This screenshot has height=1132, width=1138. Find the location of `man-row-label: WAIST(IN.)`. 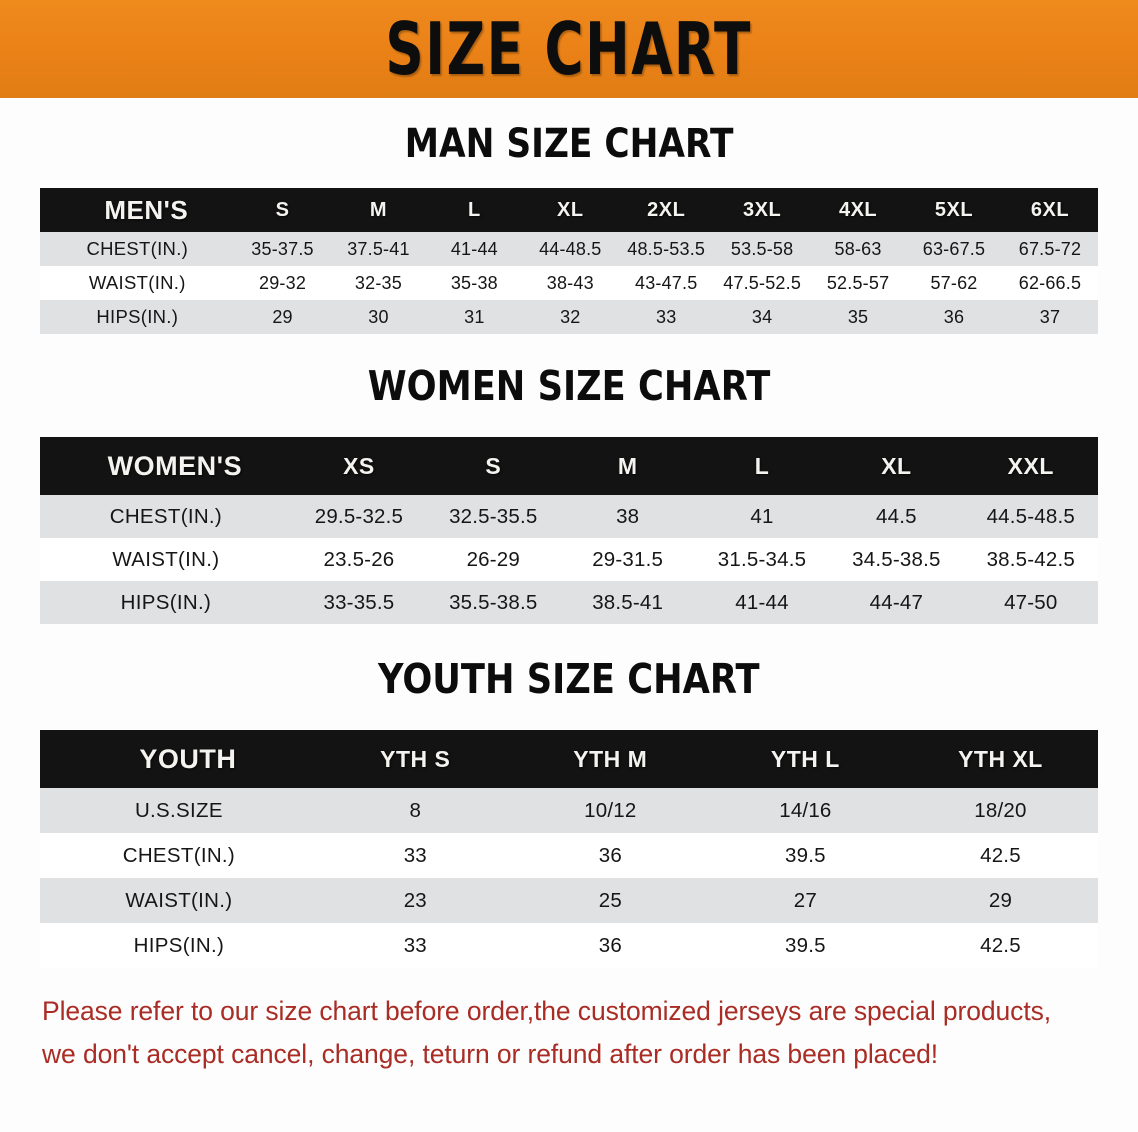

man-row-label: WAIST(IN.) is located at coordinates (137, 282).